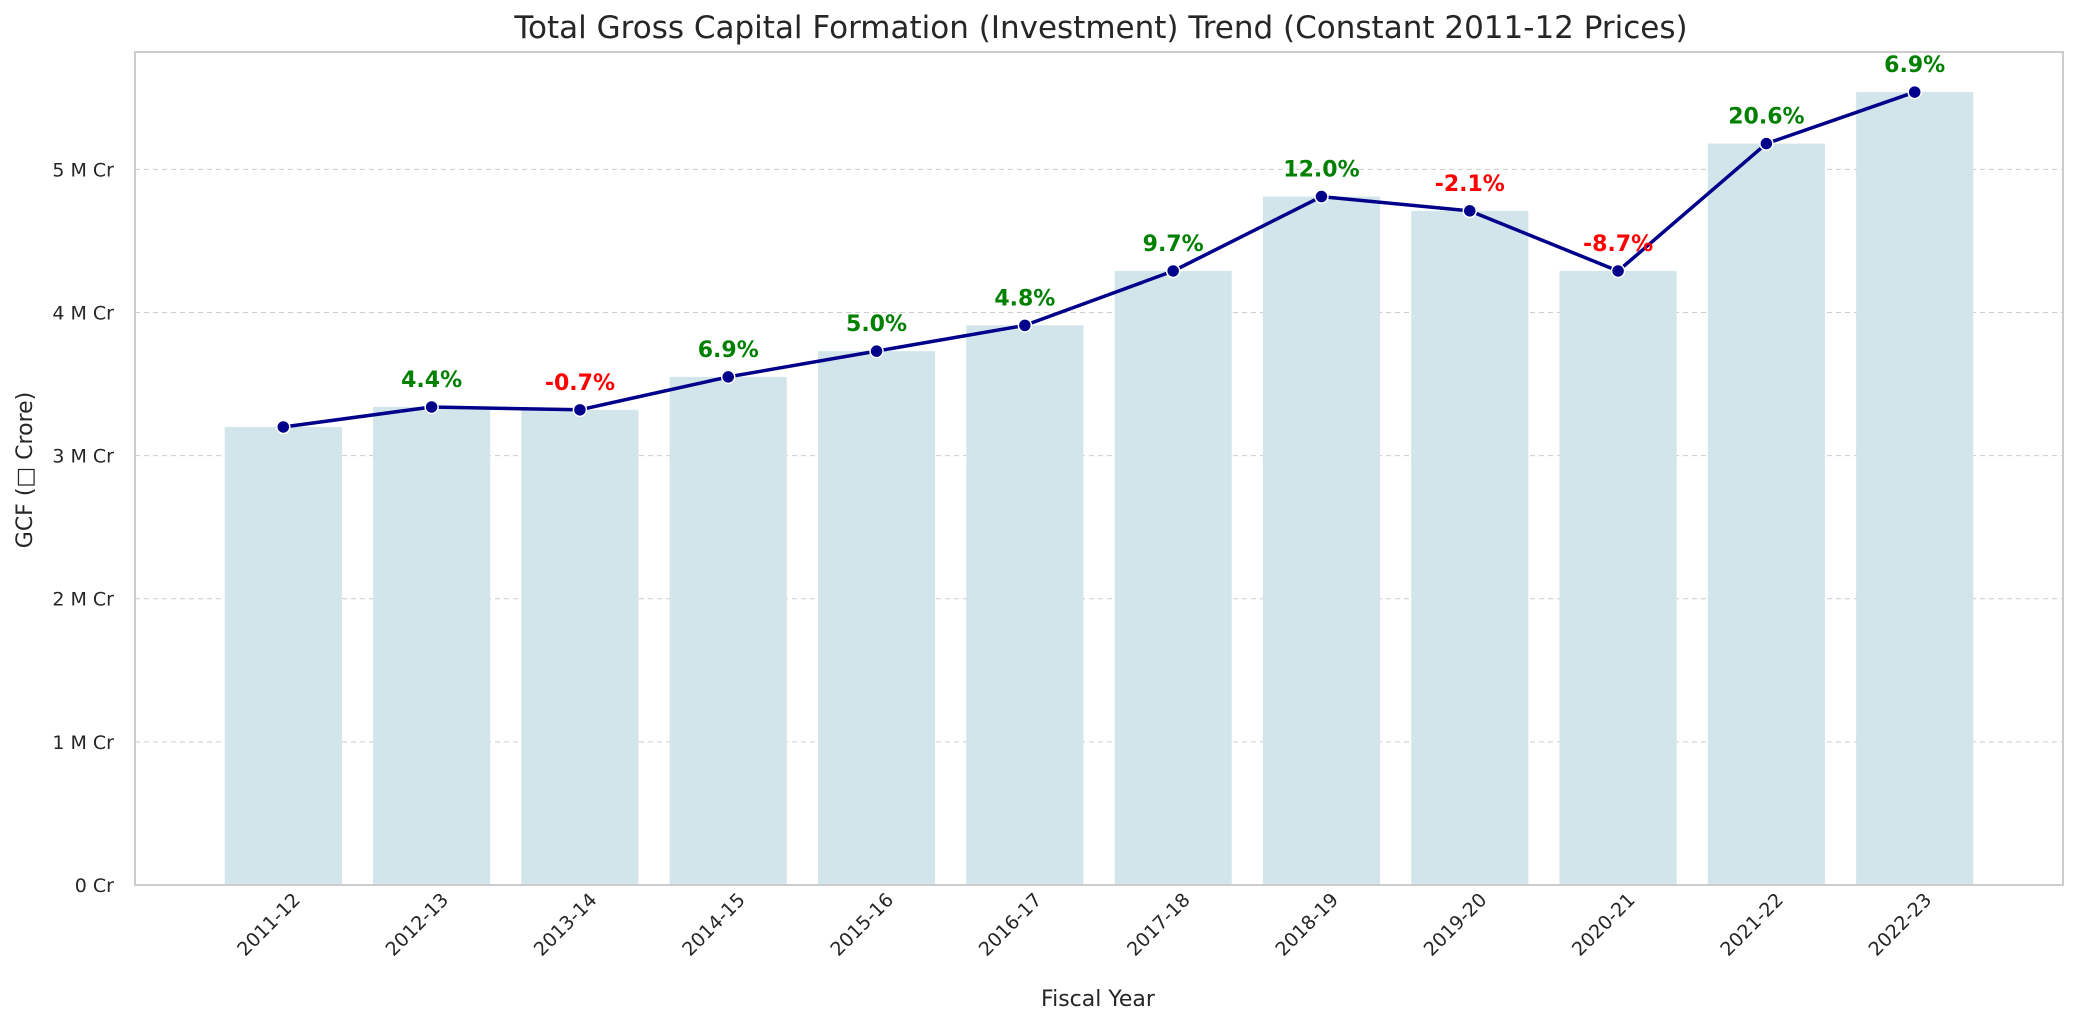 The width and height of the screenshot is (2076, 1029). Describe the element at coordinates (83, 457) in the screenshot. I see `y-tick-label: 3 M Cr` at that location.